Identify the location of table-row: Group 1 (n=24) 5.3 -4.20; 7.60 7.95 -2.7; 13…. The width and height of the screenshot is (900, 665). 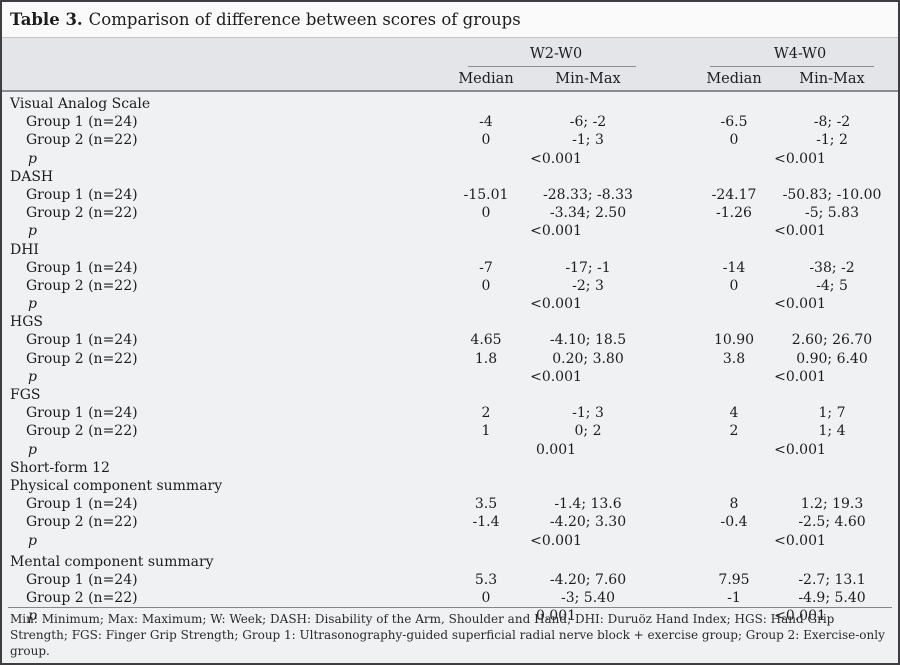
(450, 580).